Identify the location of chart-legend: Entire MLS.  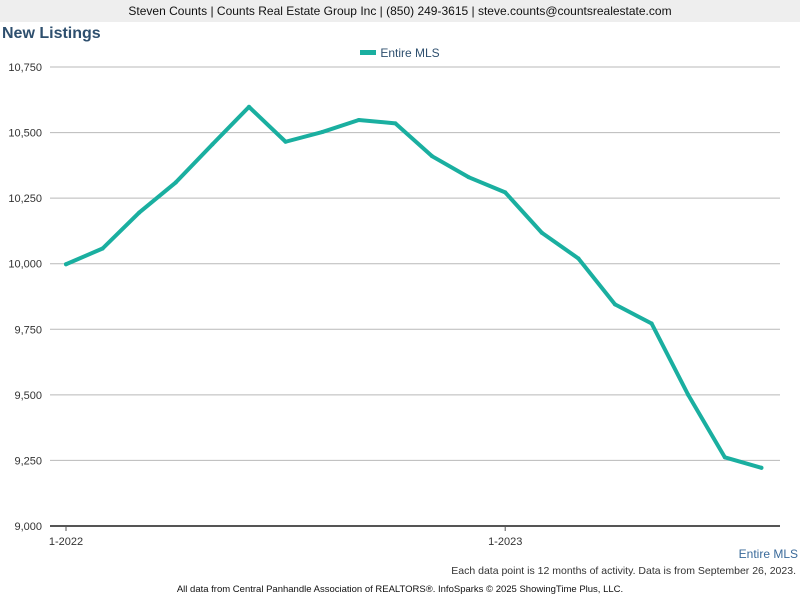
(400, 53).